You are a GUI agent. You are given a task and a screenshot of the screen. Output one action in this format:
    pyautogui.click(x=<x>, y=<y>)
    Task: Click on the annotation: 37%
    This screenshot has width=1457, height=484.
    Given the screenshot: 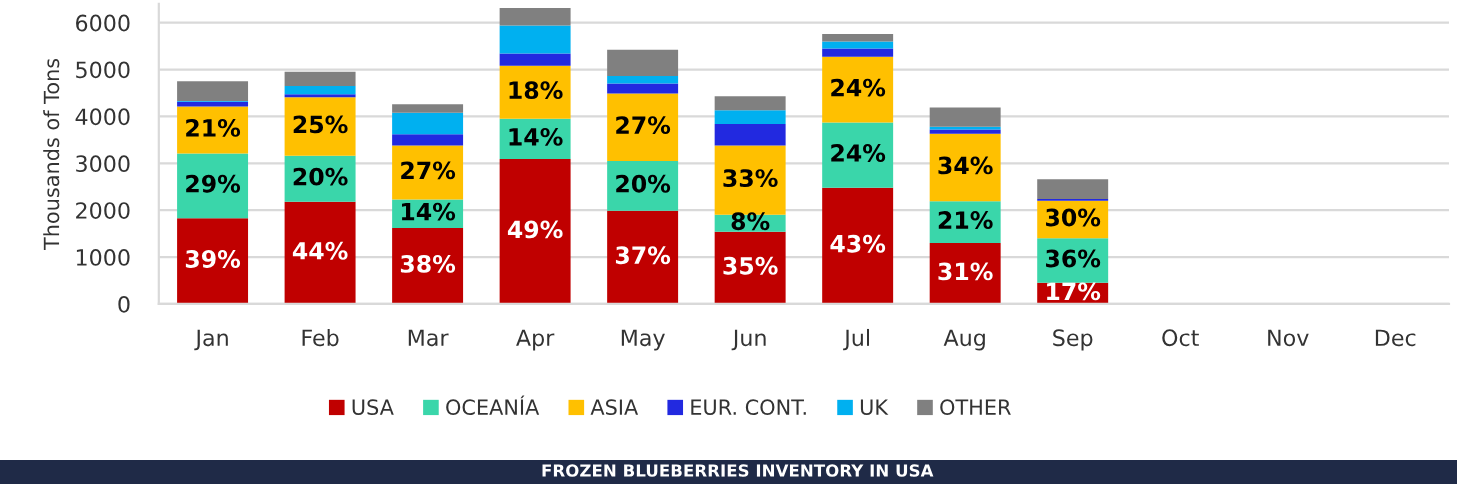 What is the action you would take?
    pyautogui.click(x=643, y=255)
    